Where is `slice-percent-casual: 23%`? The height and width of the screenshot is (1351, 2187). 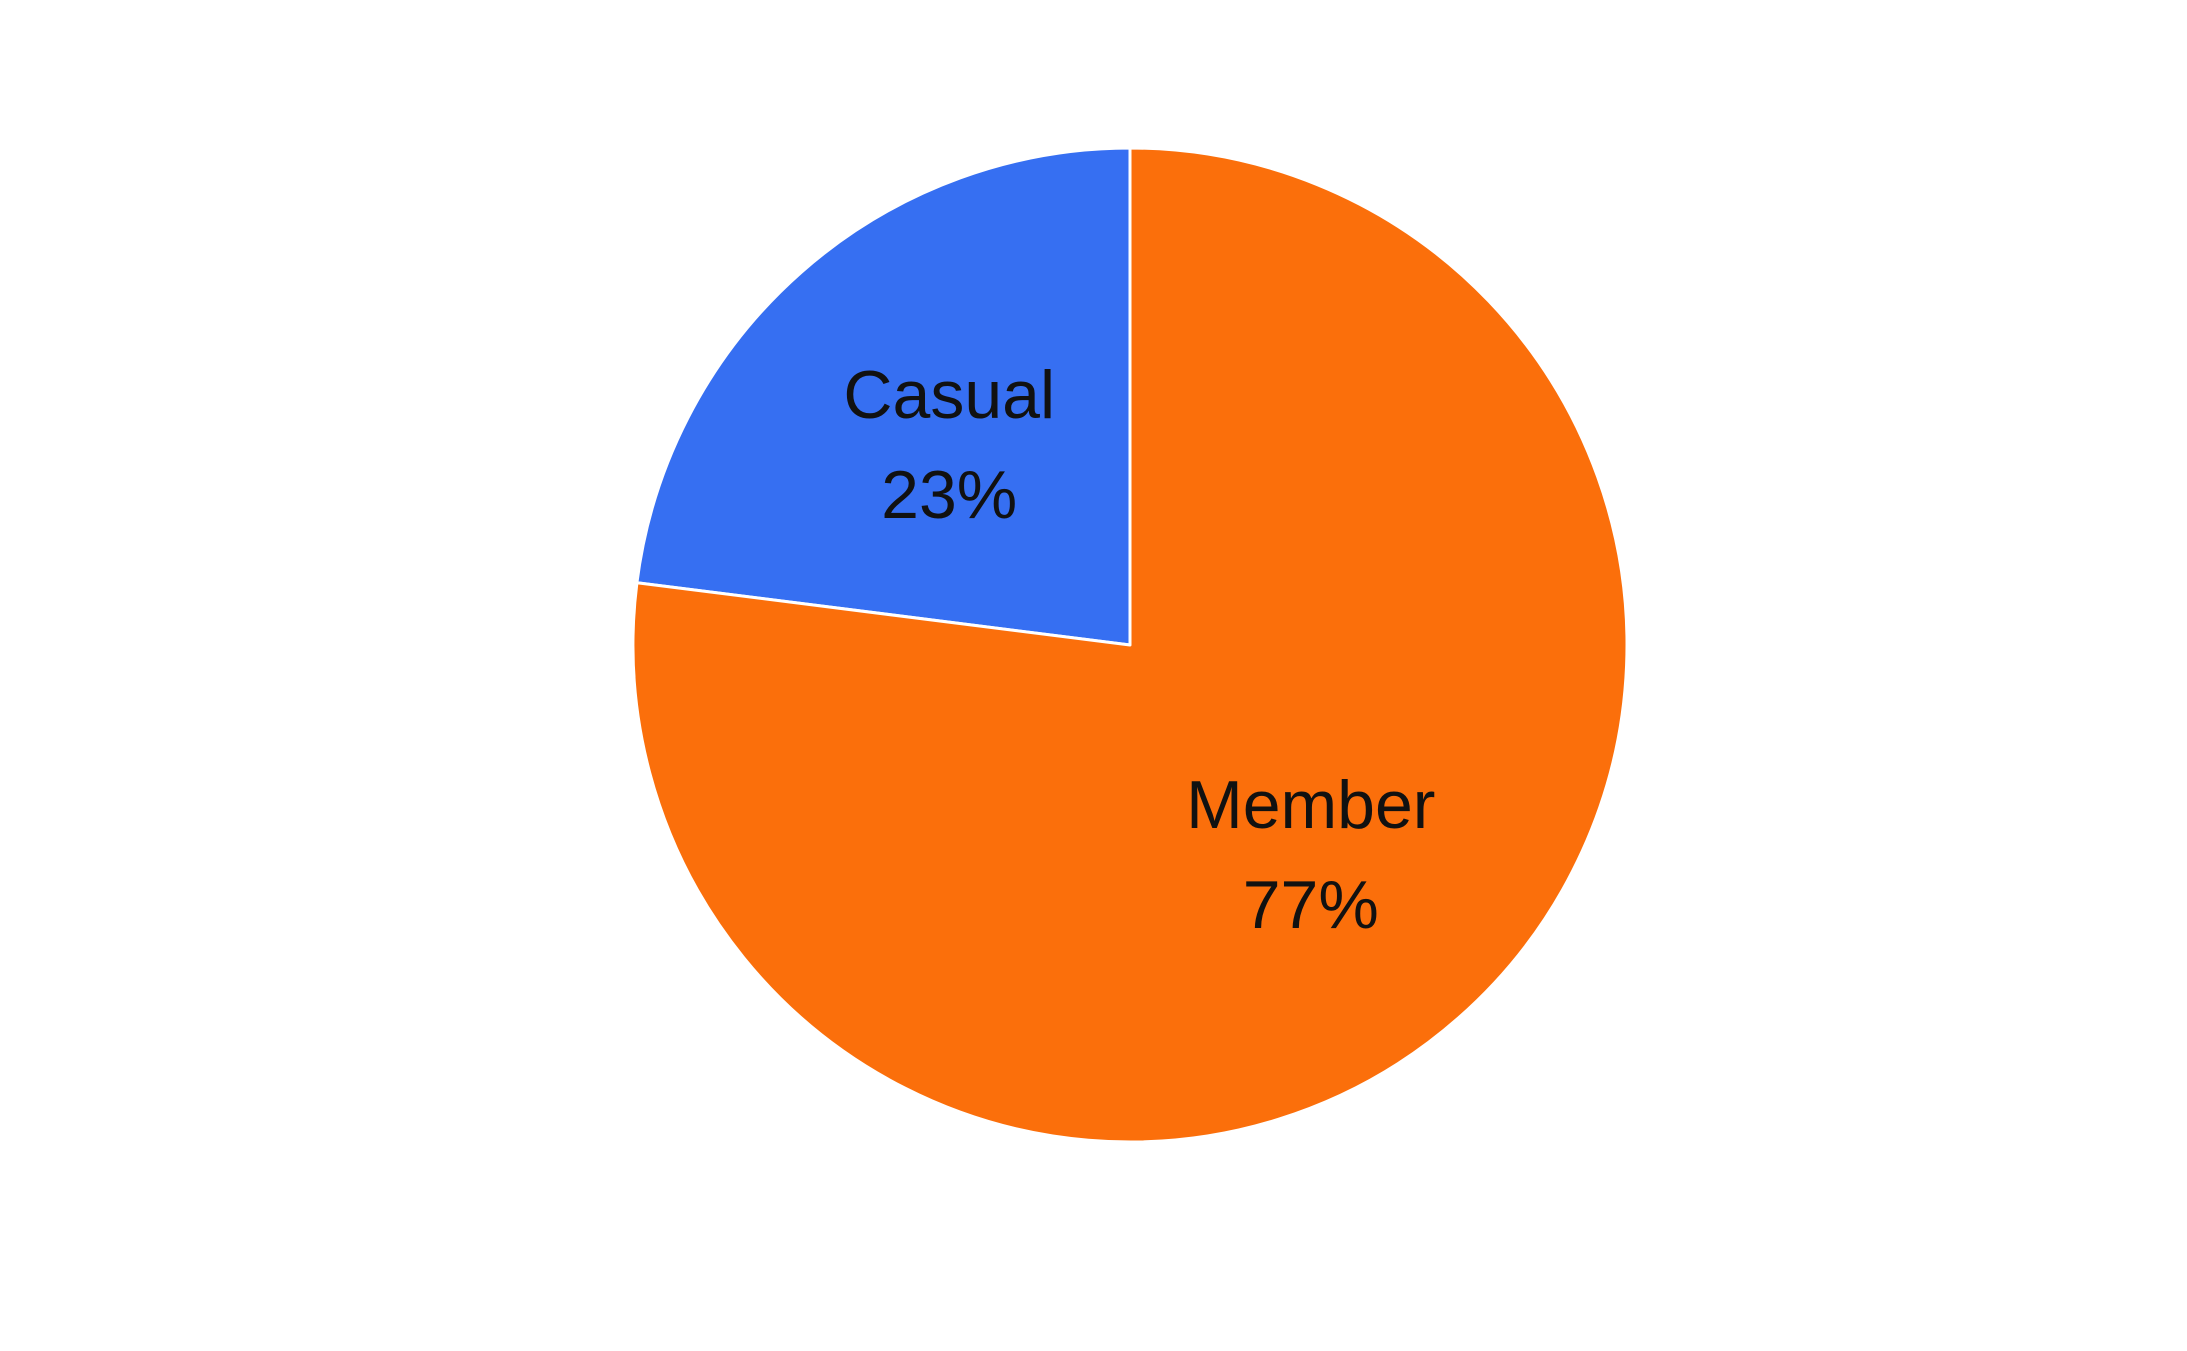 slice-percent-casual: 23% is located at coordinates (949, 495).